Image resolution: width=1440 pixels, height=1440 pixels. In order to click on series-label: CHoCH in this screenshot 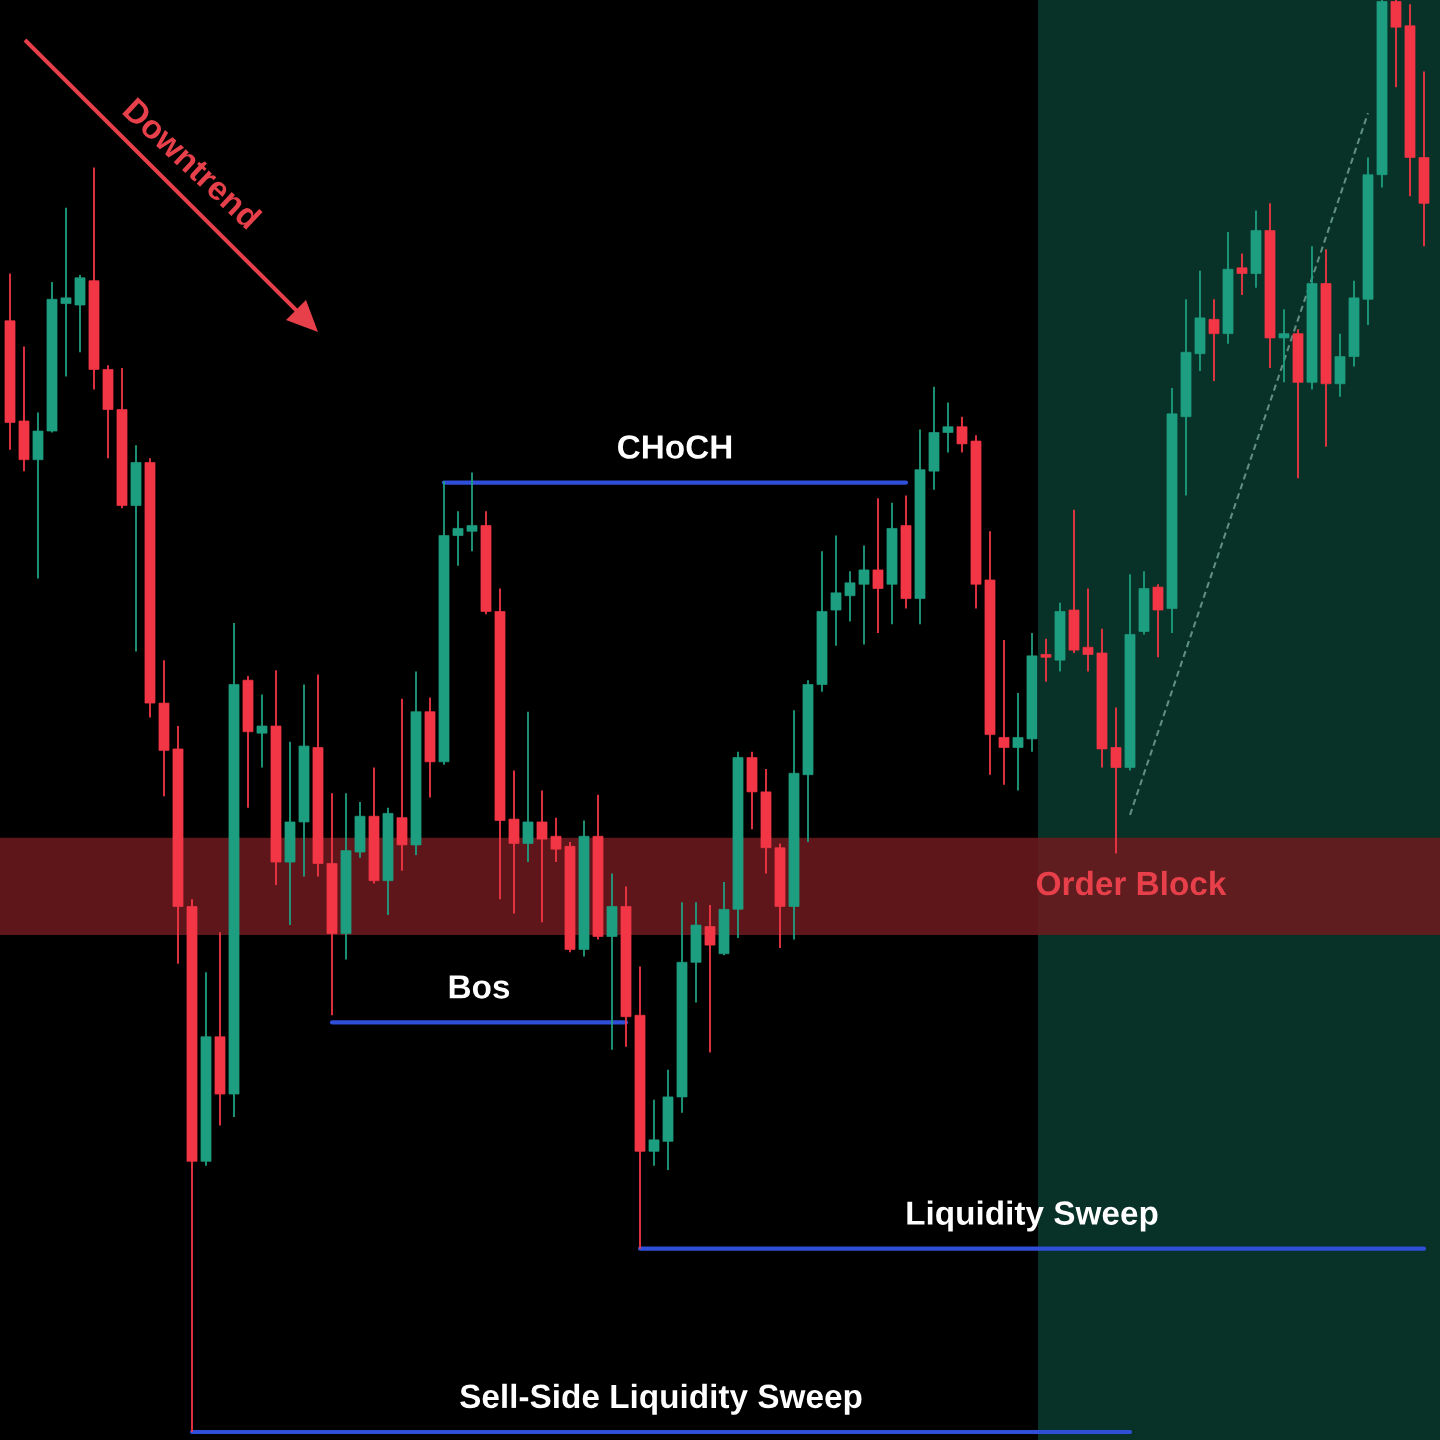, I will do `click(675, 447)`.